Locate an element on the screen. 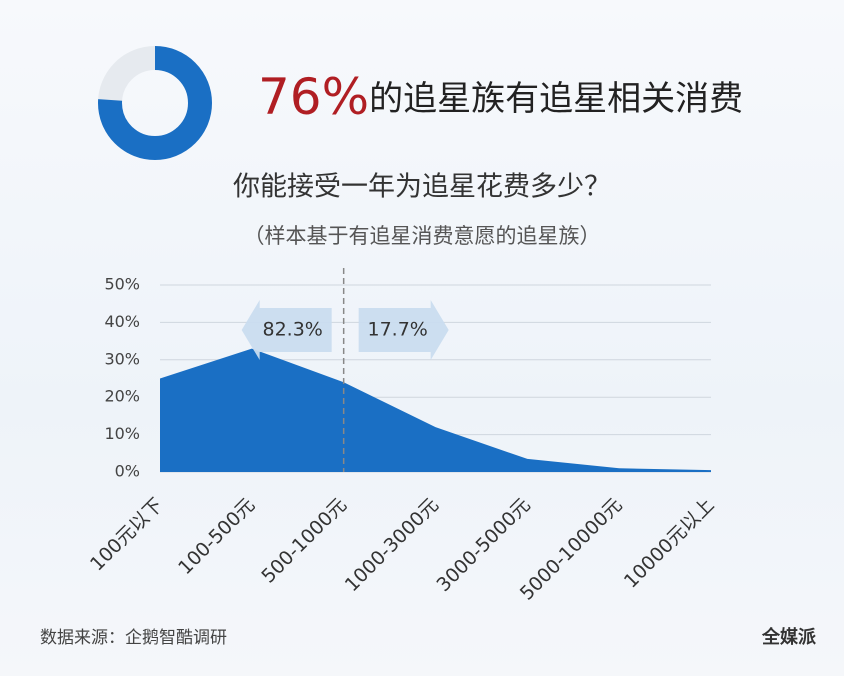  annotation-label: 17.7% is located at coordinates (397, 330).